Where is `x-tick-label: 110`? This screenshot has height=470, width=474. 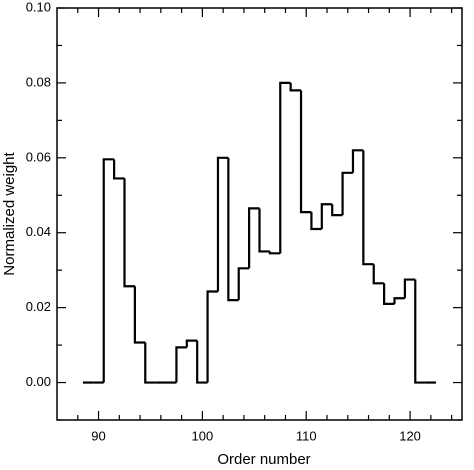 x-tick-label: 110 is located at coordinates (306, 435).